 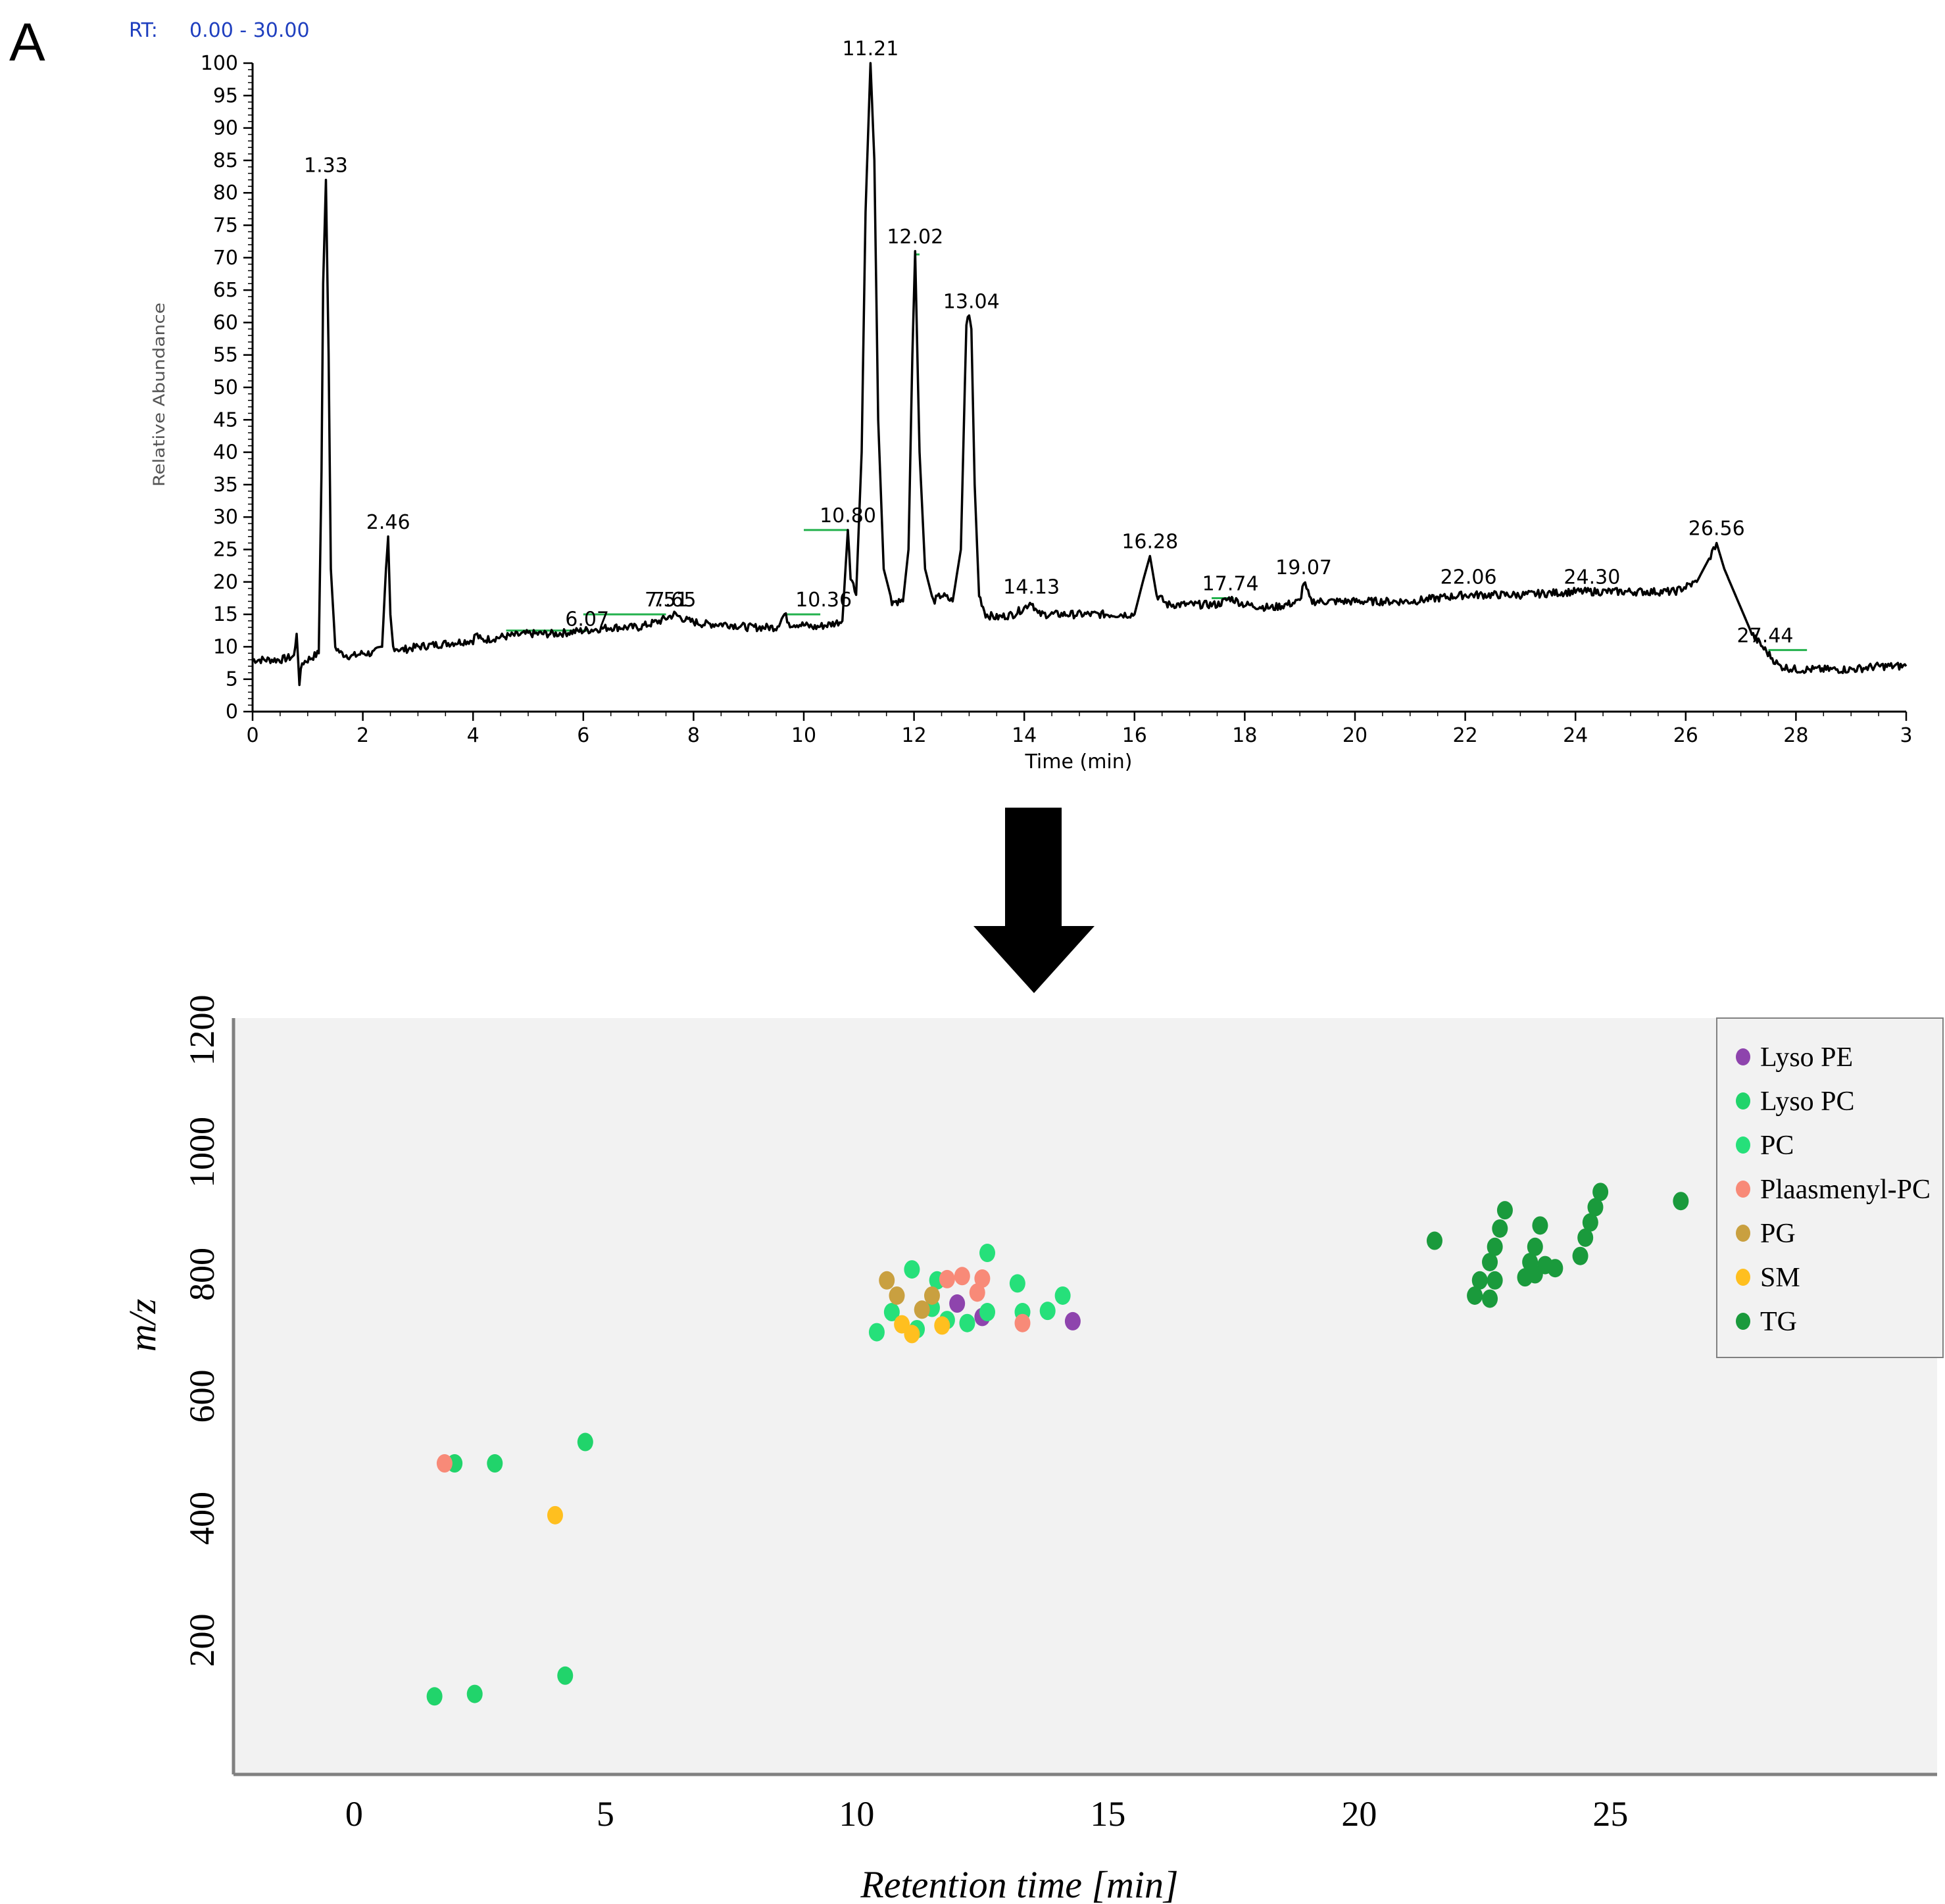 What do you see at coordinates (202, 1396) in the screenshot?
I see `y-tick-label: 600` at bounding box center [202, 1396].